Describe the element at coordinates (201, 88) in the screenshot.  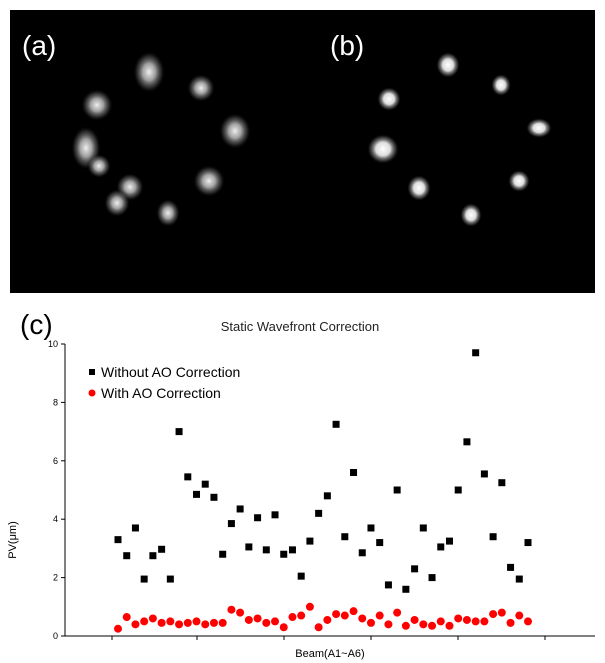
I see `spot-a2` at that location.